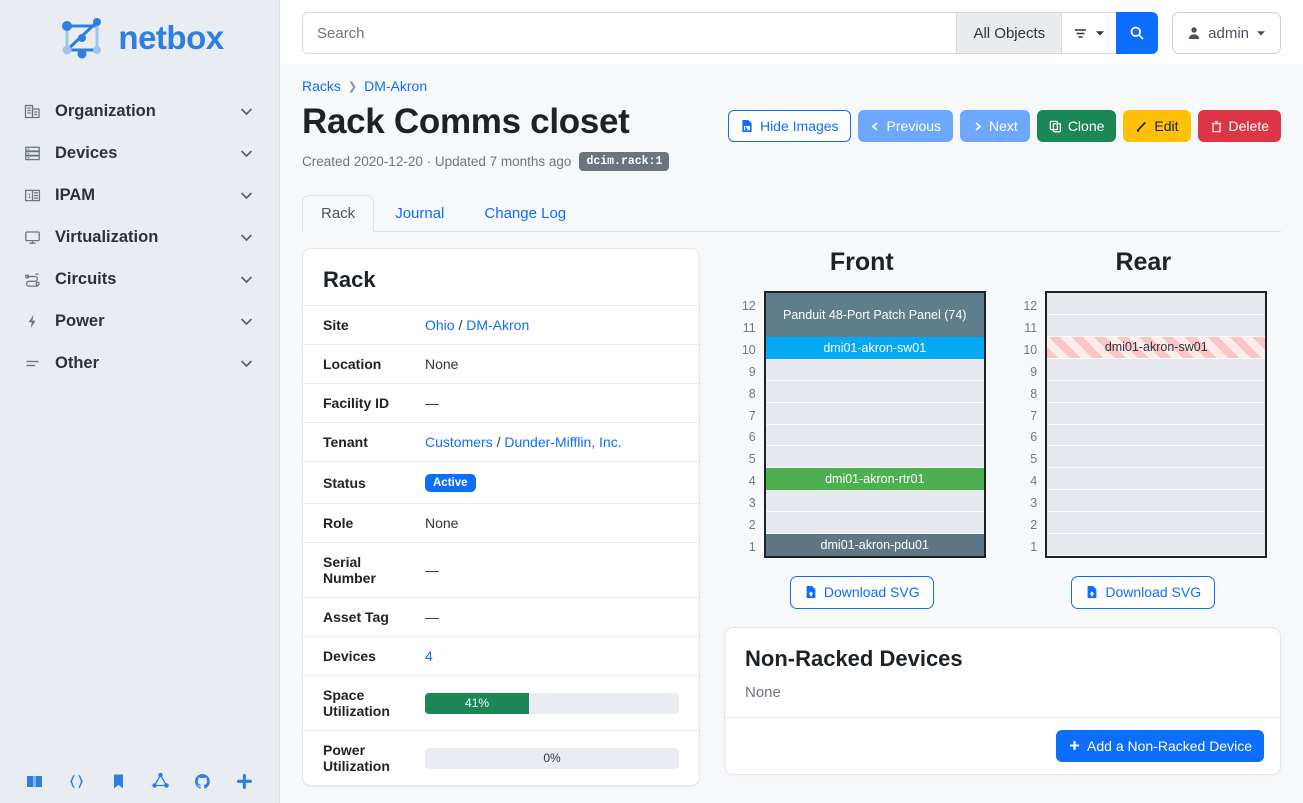  I want to click on object-tabs: Rack Journal Change Log, so click(791, 214).